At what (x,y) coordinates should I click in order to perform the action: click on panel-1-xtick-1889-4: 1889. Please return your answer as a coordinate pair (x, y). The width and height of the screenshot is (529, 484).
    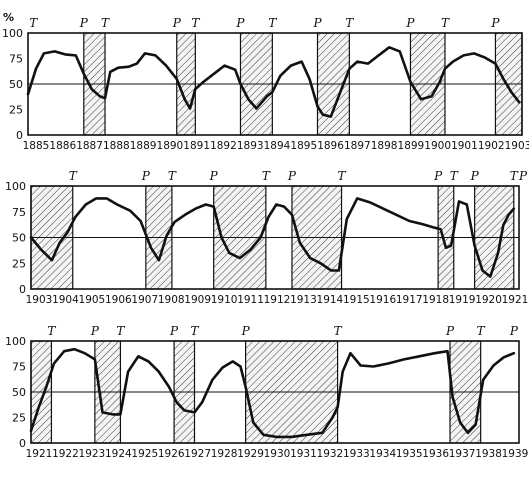
    Looking at the image, I should click on (143, 146).